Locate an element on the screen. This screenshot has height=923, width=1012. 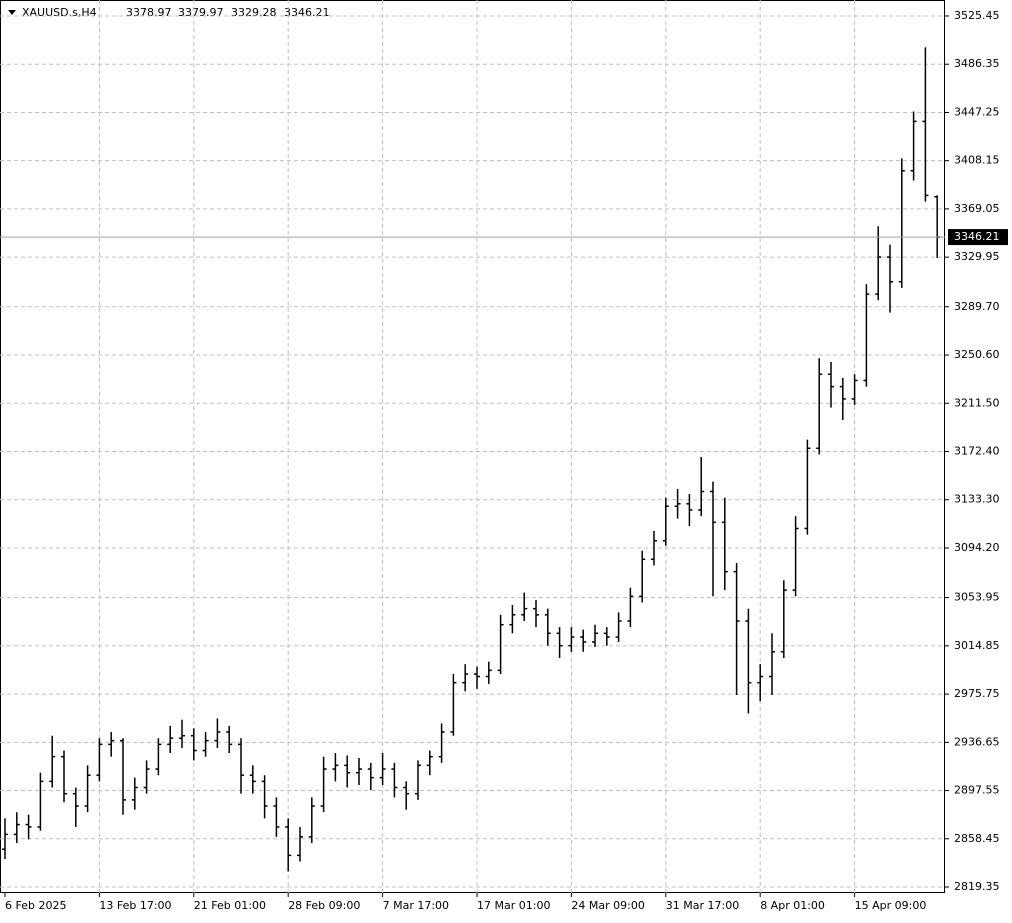
x-tick-label: 6 Feb 2025 is located at coordinates (35, 905).